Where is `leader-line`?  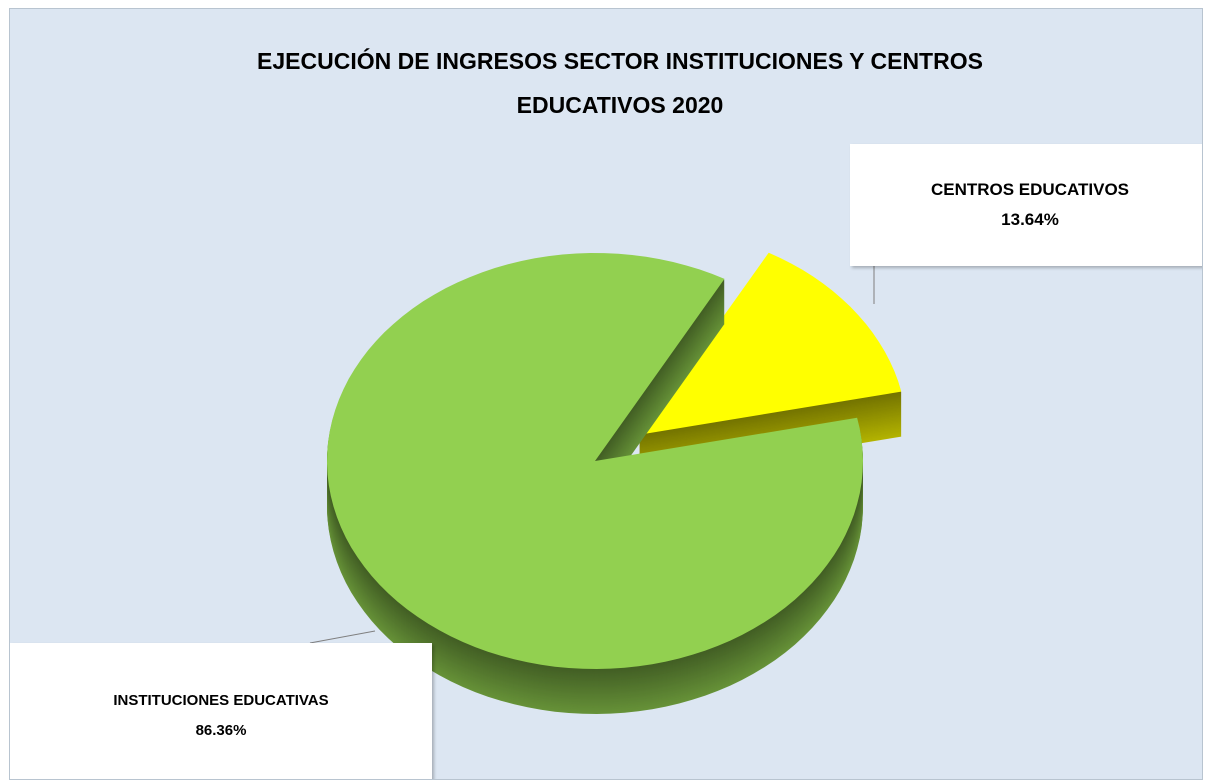 leader-line is located at coordinates (342, 637).